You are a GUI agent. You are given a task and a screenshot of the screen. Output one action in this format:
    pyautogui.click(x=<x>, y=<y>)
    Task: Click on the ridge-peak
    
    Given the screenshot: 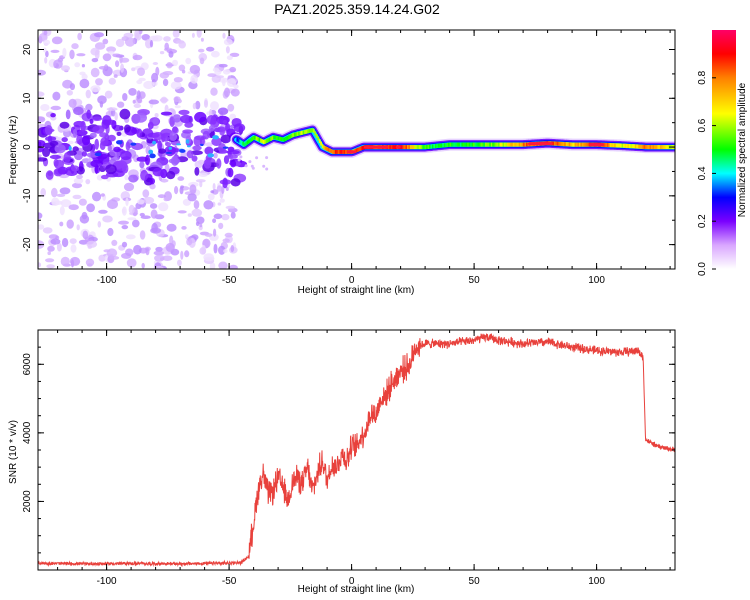 What is the action you would take?
    pyautogui.click(x=596, y=145)
    